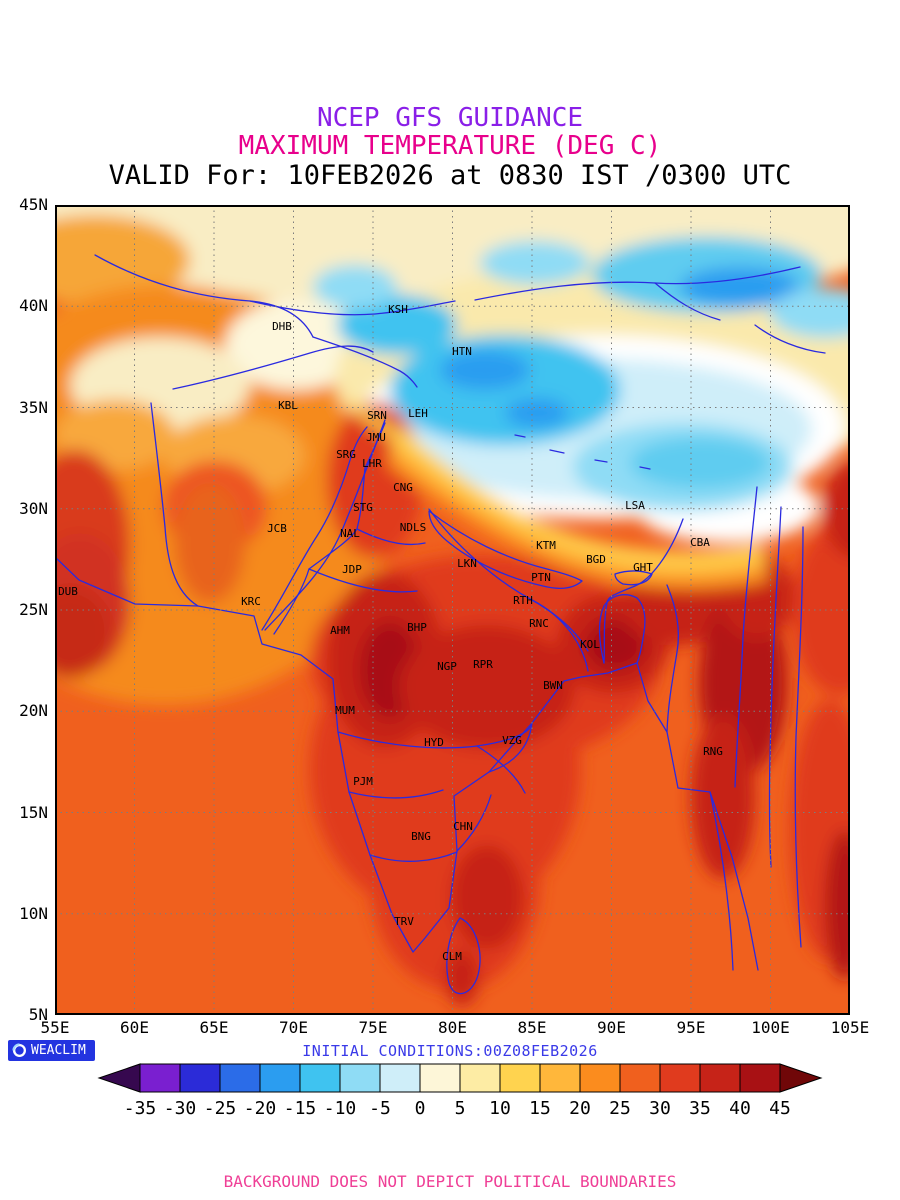  What do you see at coordinates (346, 454) in the screenshot?
I see `station-label: SRG` at bounding box center [346, 454].